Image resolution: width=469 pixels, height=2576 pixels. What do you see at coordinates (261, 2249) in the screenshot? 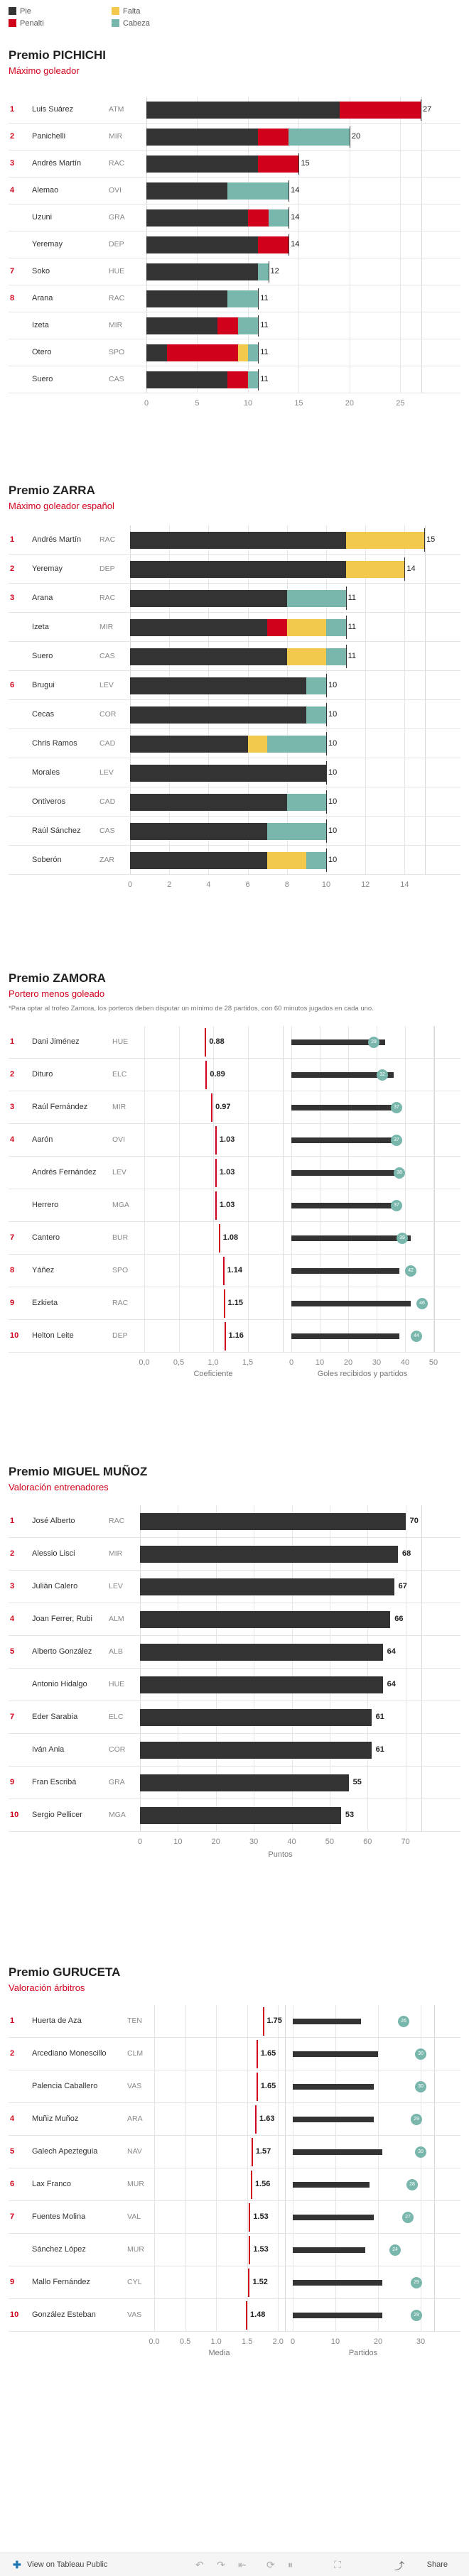
I see `coefficient-value: 1.53` at bounding box center [261, 2249].